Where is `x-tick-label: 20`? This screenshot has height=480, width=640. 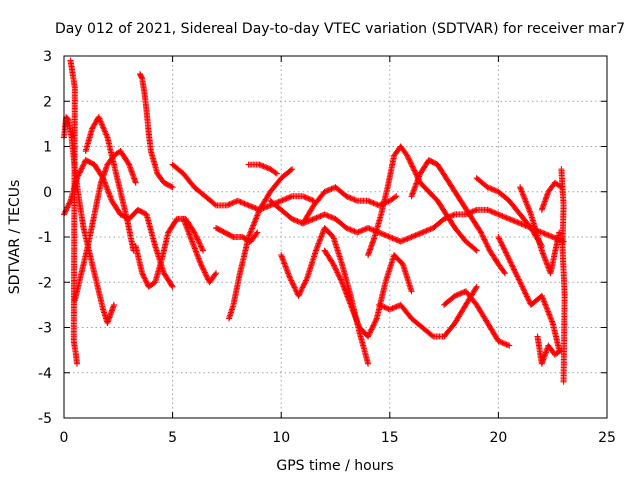 x-tick-label: 20 is located at coordinates (498, 438).